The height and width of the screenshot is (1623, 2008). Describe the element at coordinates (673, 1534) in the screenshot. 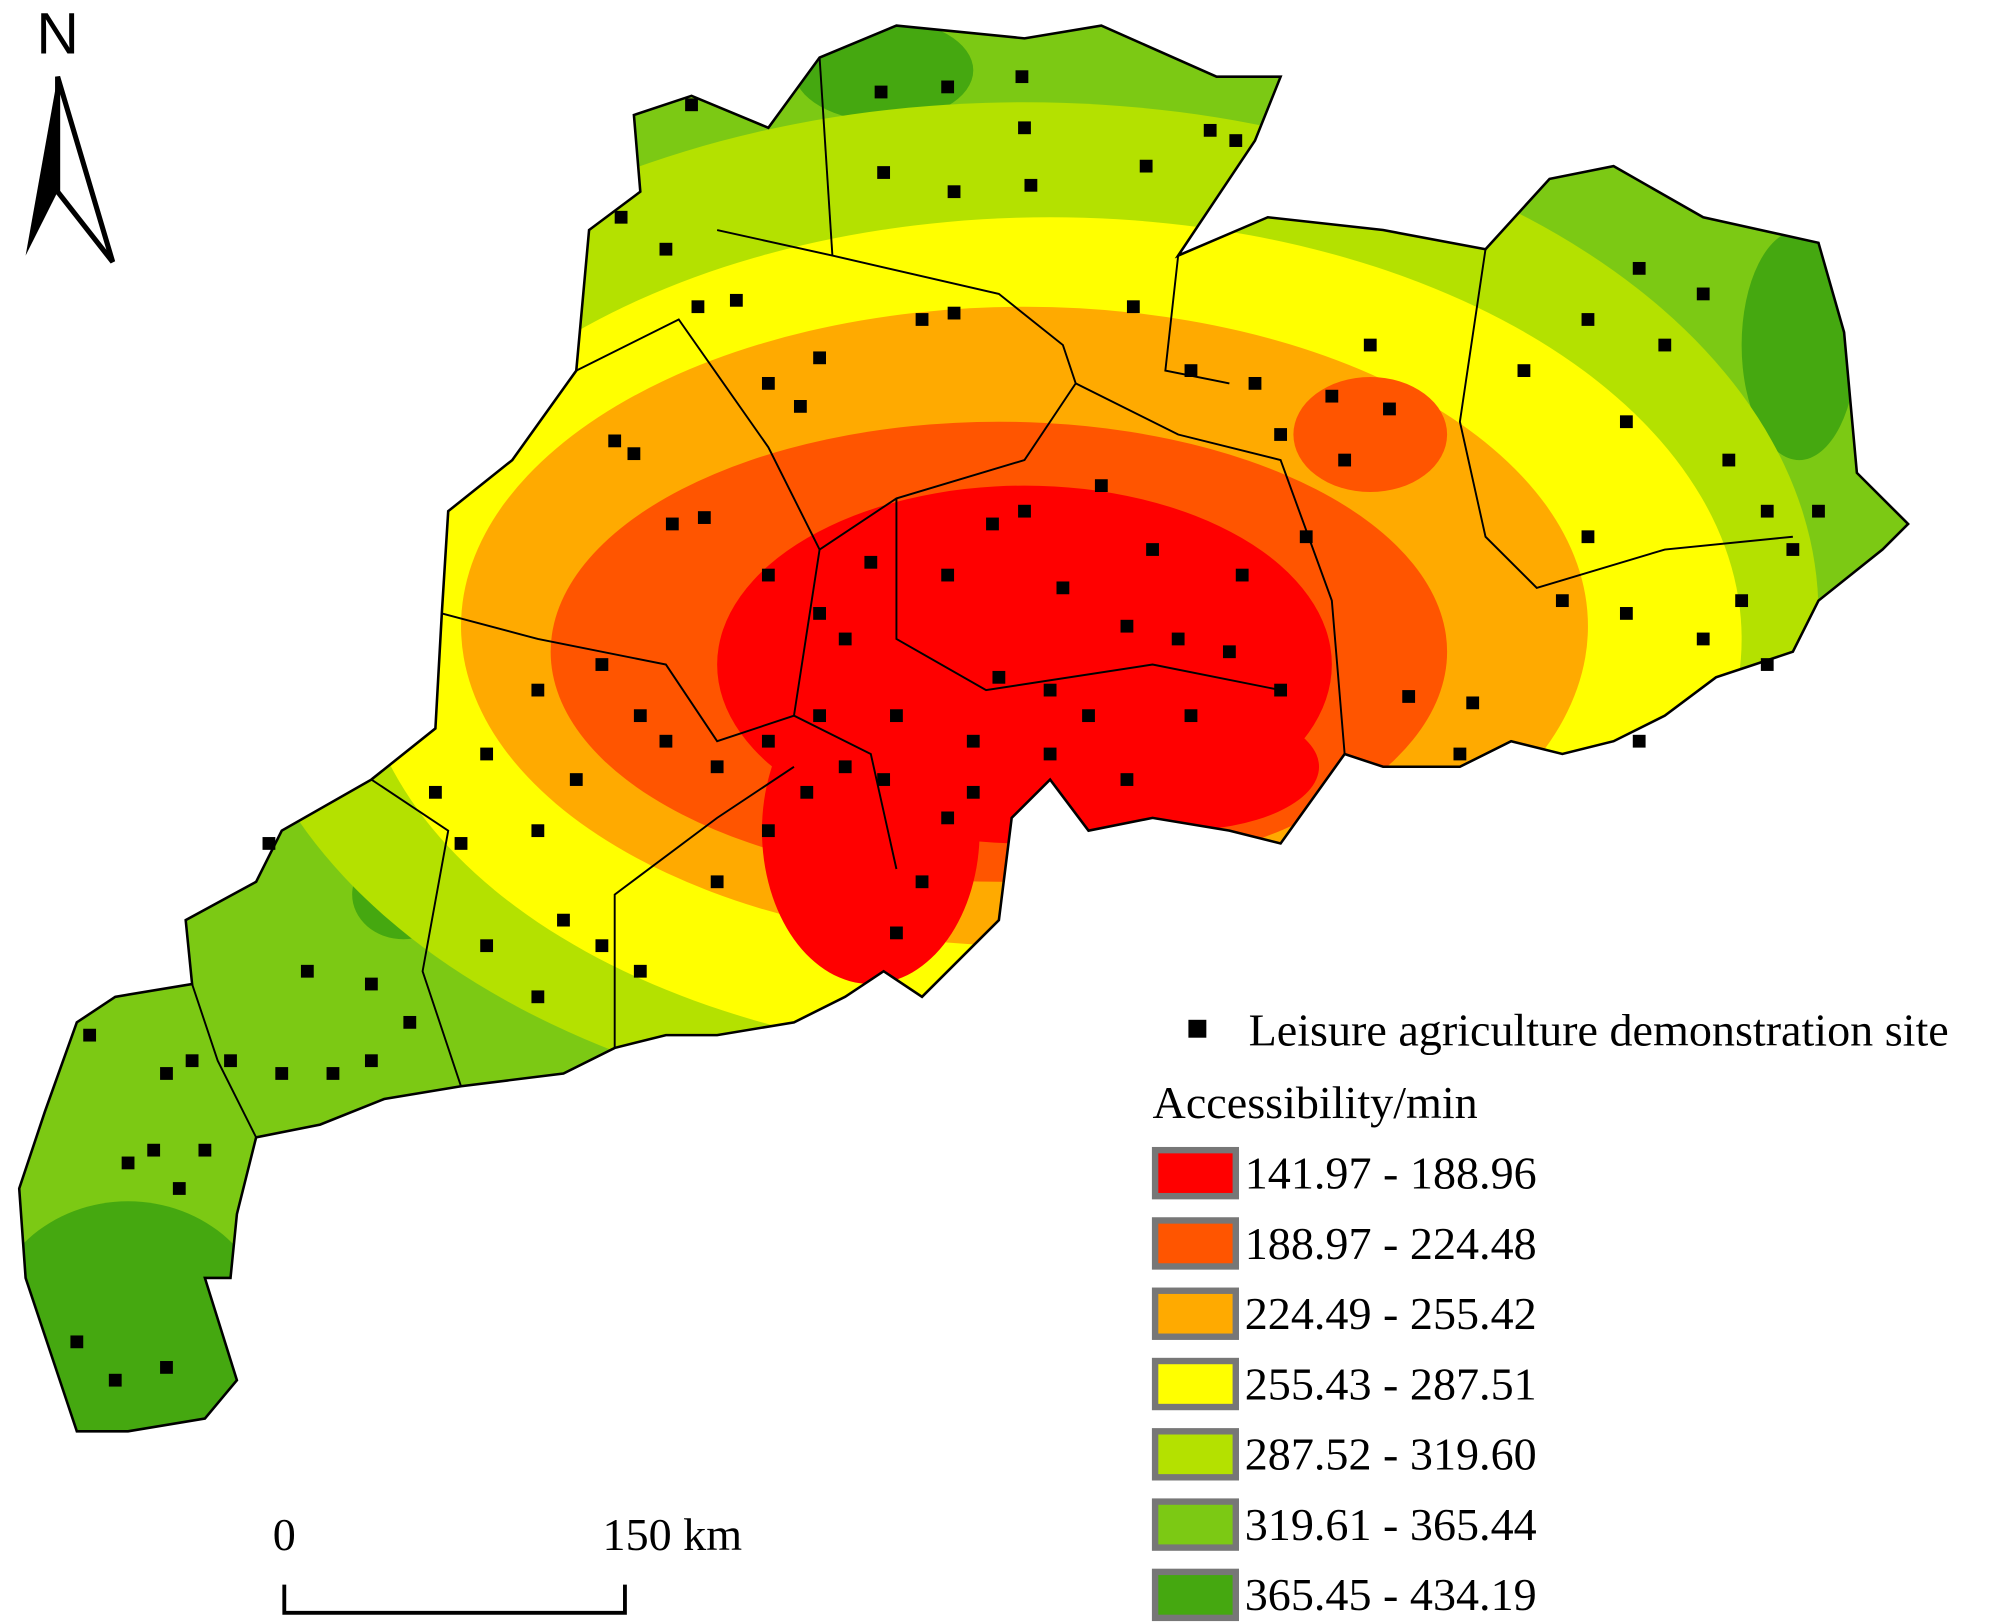

I see `scale-end: 150 km` at that location.